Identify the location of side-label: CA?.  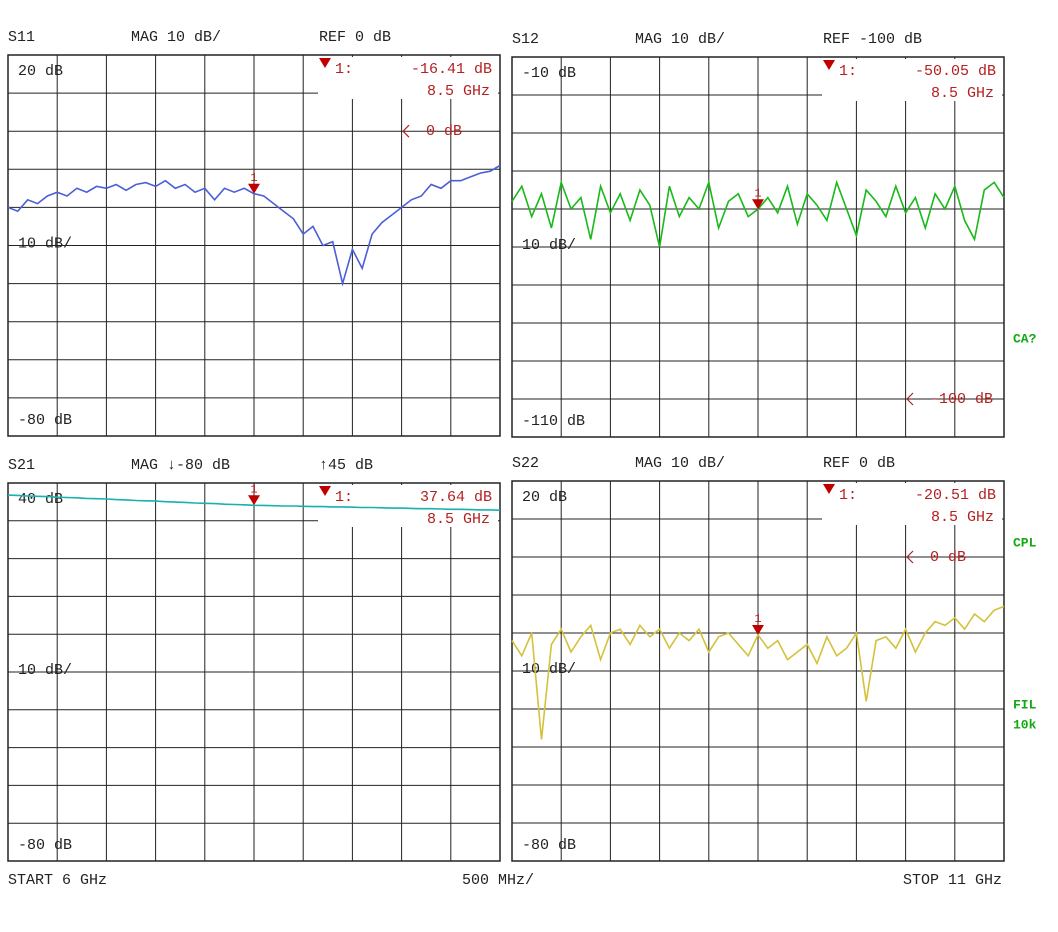
(1025, 338).